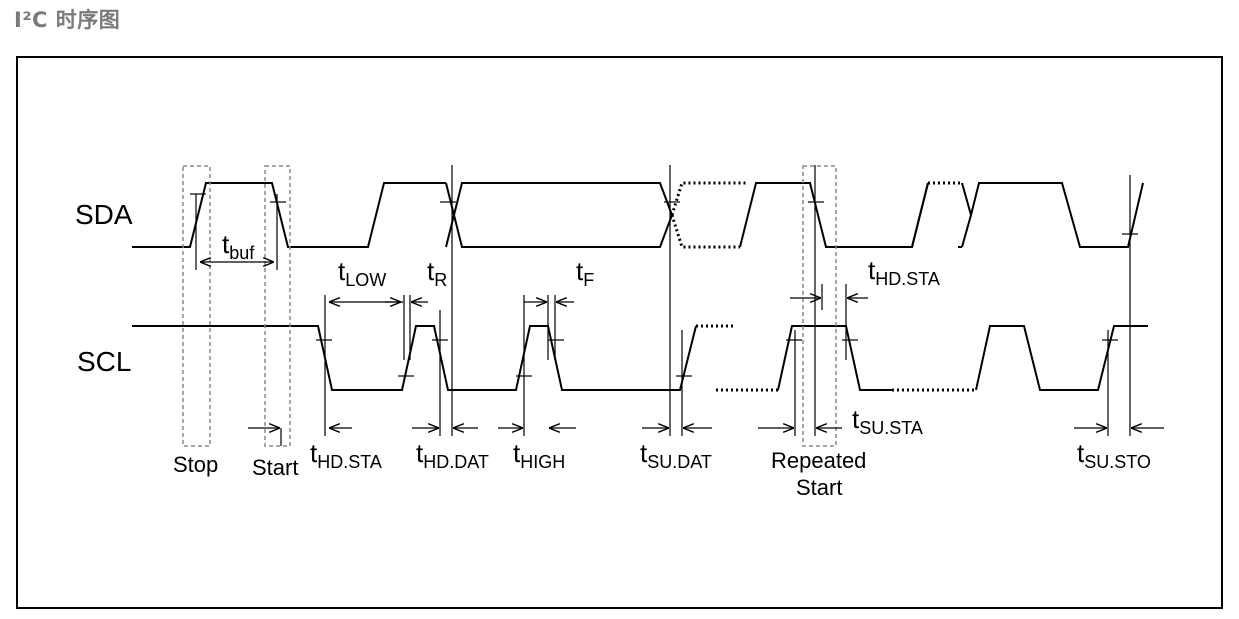 The image size is (1239, 619). Describe the element at coordinates (904, 272) in the screenshot. I see `t-hd-sta-top-label: tHD.STA` at that location.